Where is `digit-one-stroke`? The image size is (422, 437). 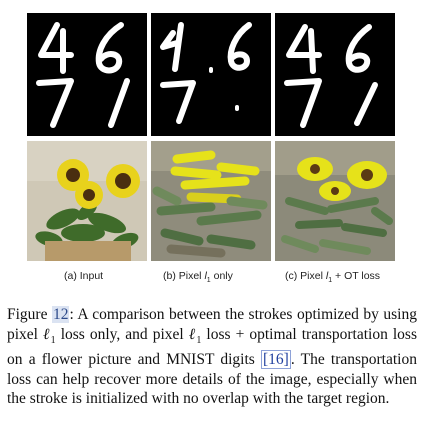 digit-one-stroke is located at coordinates (119, 103).